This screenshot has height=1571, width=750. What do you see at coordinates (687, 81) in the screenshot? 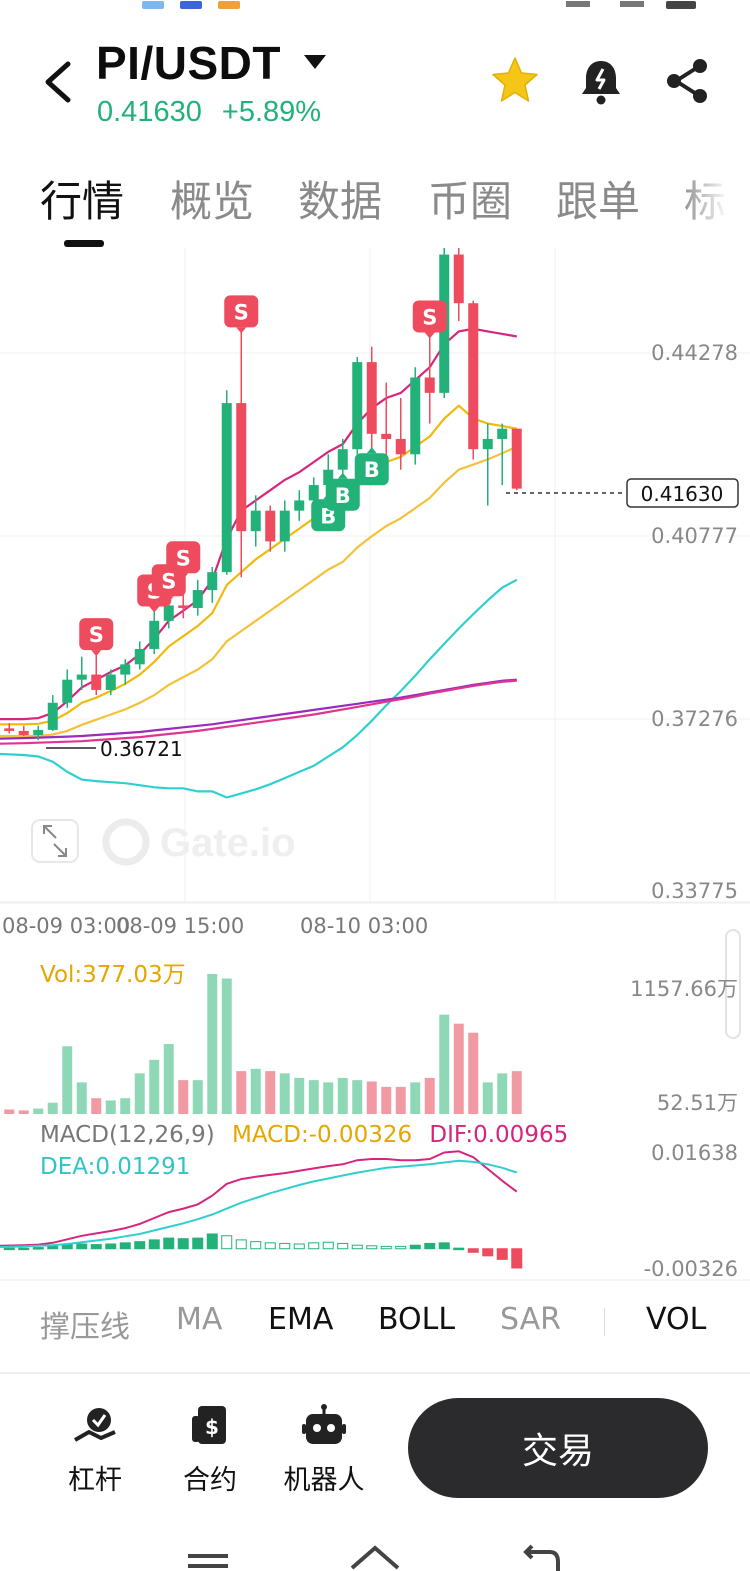
I see `share-icon` at bounding box center [687, 81].